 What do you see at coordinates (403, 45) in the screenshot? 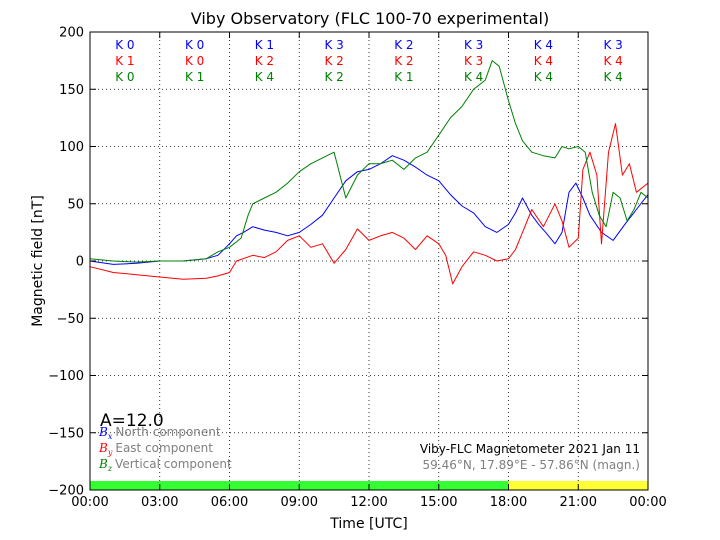
I see `k-index-north: K 2` at bounding box center [403, 45].